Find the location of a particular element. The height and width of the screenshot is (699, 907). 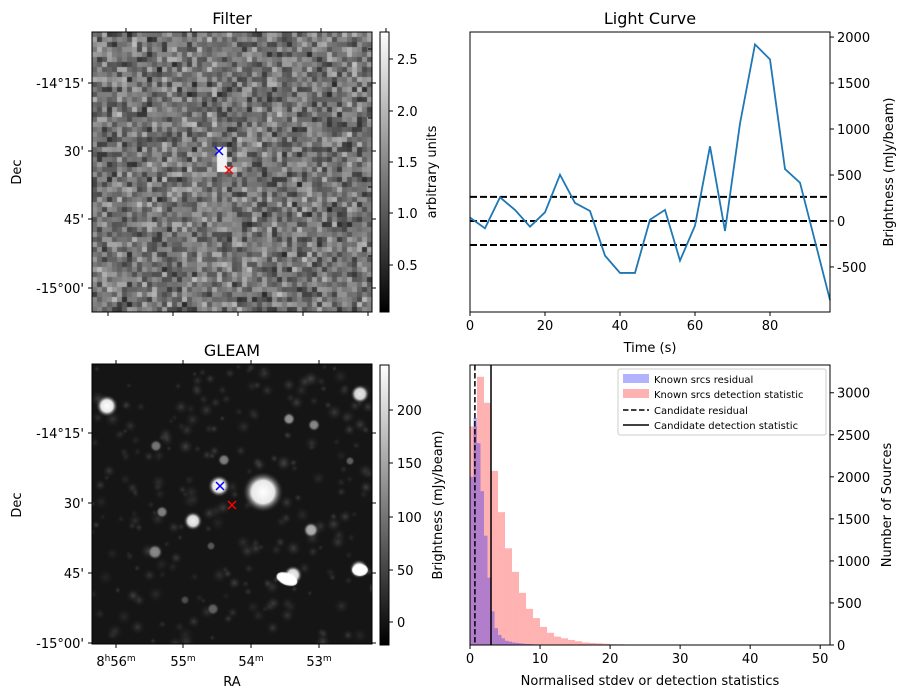

colorbar-tick-label: 150 is located at coordinates (409, 464).